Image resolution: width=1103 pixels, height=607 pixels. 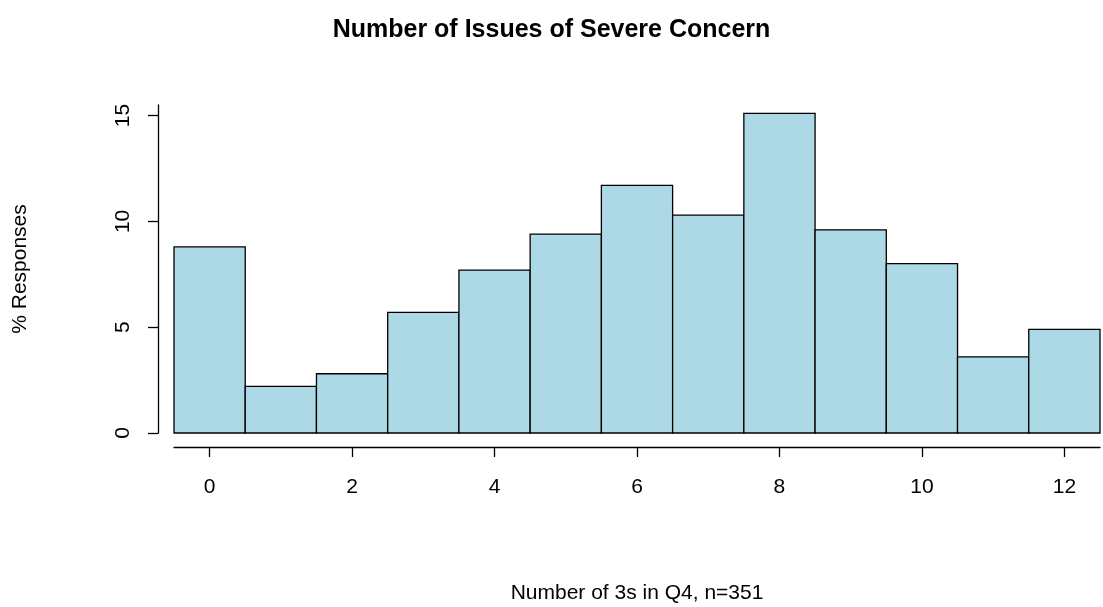 What do you see at coordinates (637, 485) in the screenshot?
I see `x-tick-label: 6` at bounding box center [637, 485].